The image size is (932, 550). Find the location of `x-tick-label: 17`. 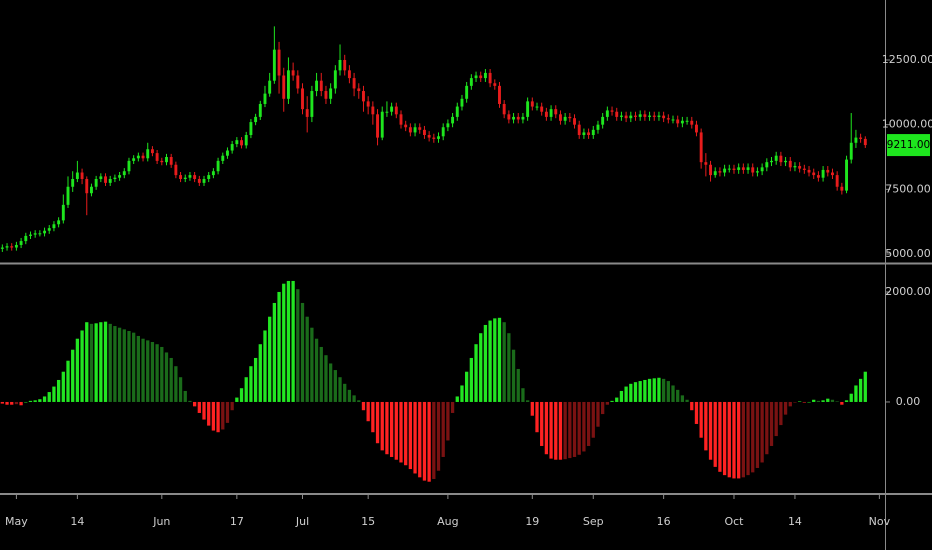

x-tick-label: 17 is located at coordinates (237, 521).